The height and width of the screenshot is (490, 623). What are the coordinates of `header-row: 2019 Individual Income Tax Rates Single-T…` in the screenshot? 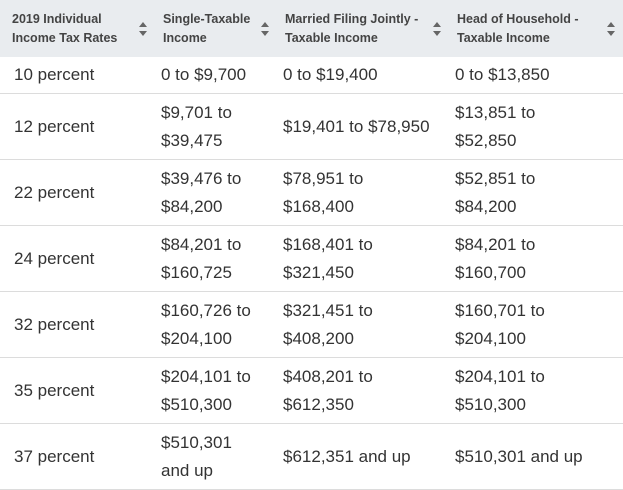 It's located at (311, 28).